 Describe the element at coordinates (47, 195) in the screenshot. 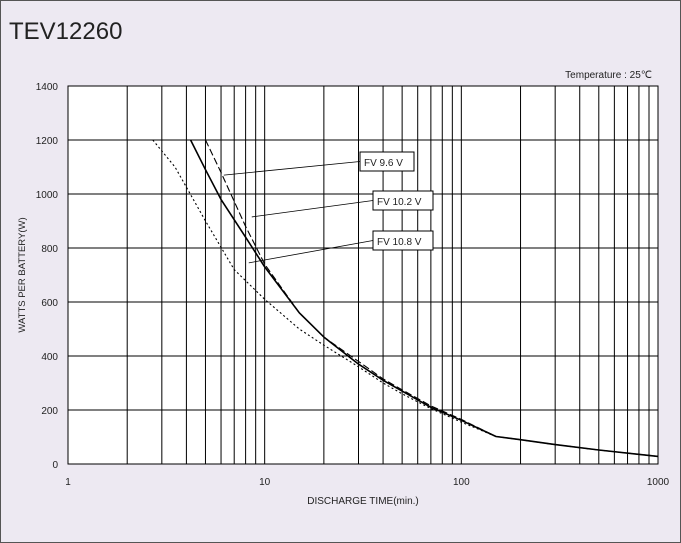

I see `y-tick-label: 1000` at that location.